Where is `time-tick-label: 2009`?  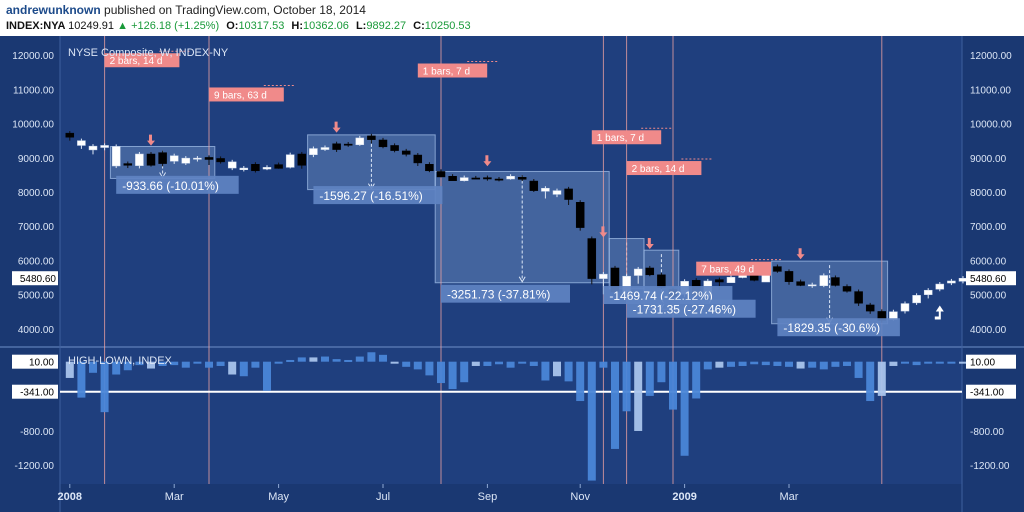 time-tick-label: 2009 is located at coordinates (684, 497).